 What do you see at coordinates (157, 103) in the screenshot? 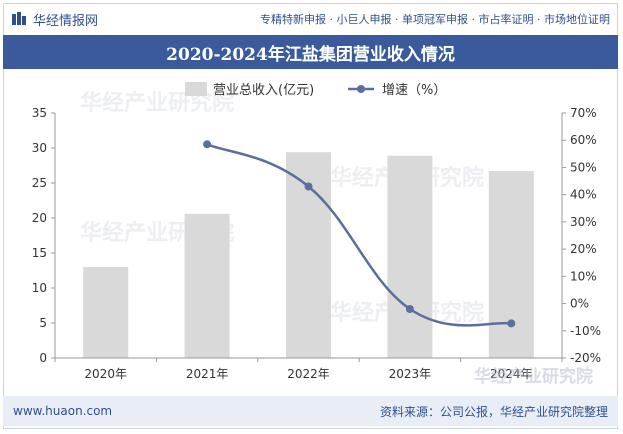
I see `watermark-text: 华经产业研究院` at bounding box center [157, 103].